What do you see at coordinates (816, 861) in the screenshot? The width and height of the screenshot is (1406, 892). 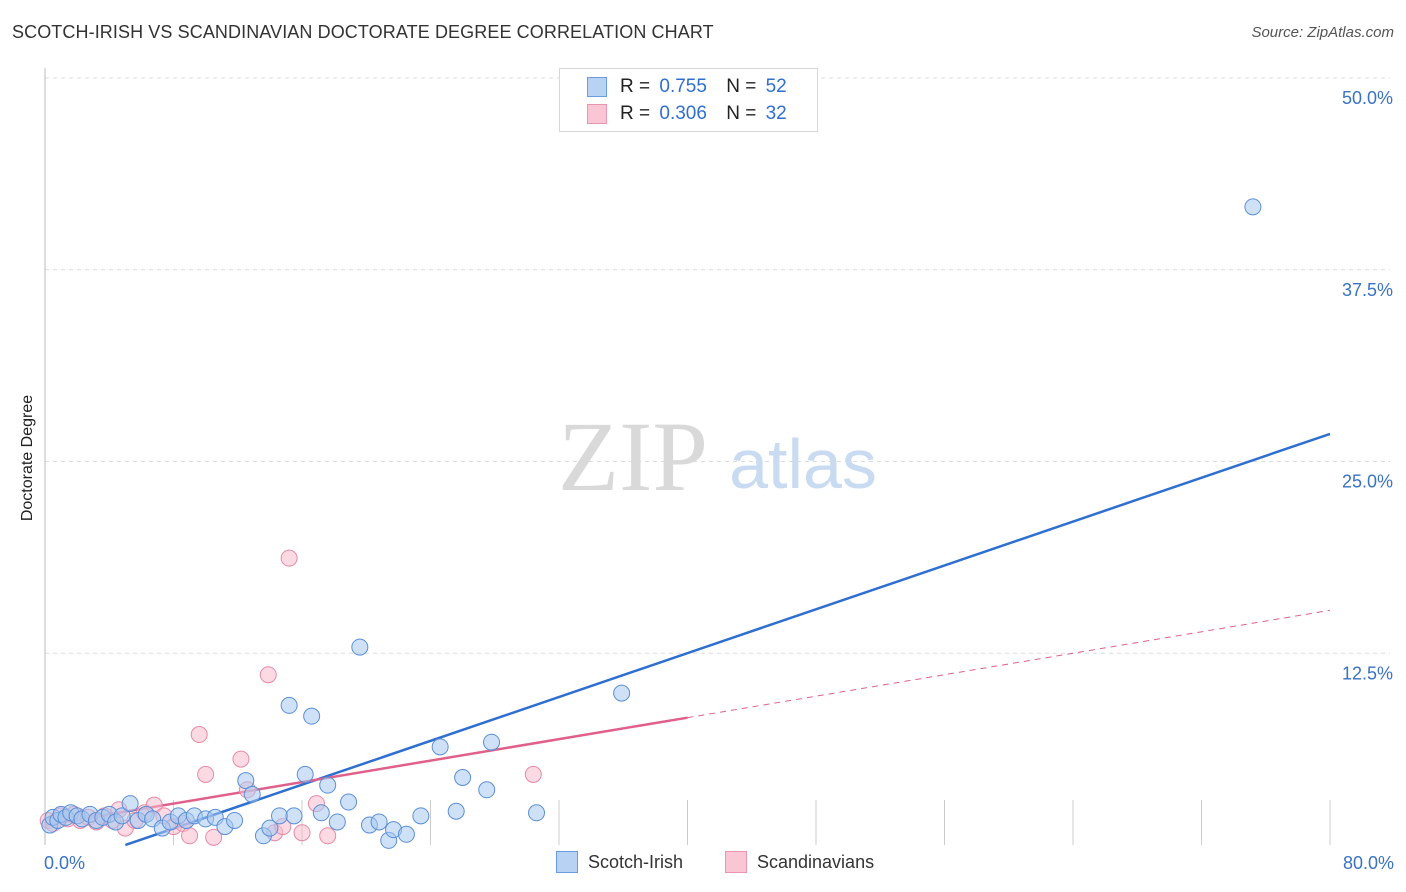 I see `bottom-scand-label: Scandinavians` at bounding box center [816, 861].